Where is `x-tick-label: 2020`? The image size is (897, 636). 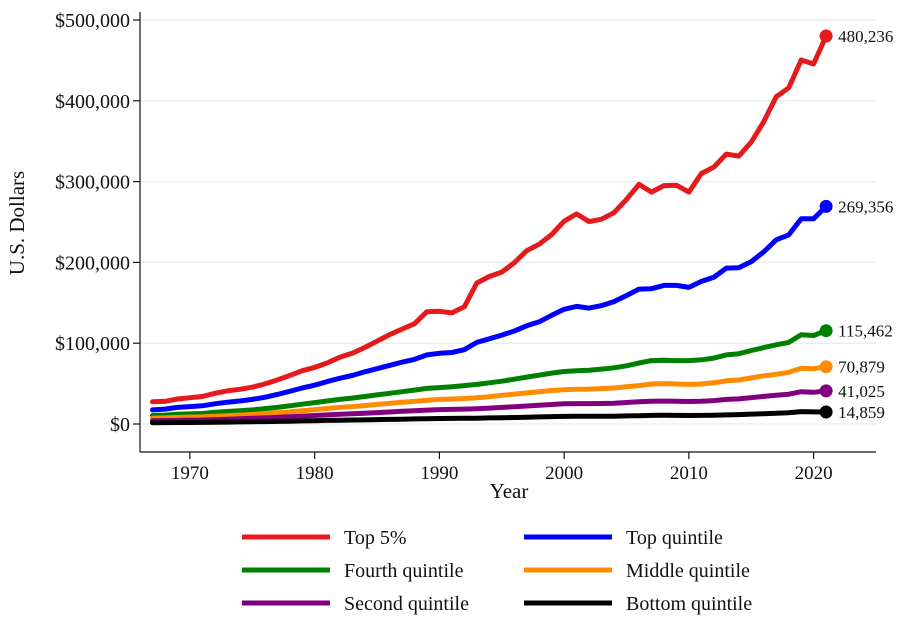
x-tick-label: 2020 is located at coordinates (814, 473).